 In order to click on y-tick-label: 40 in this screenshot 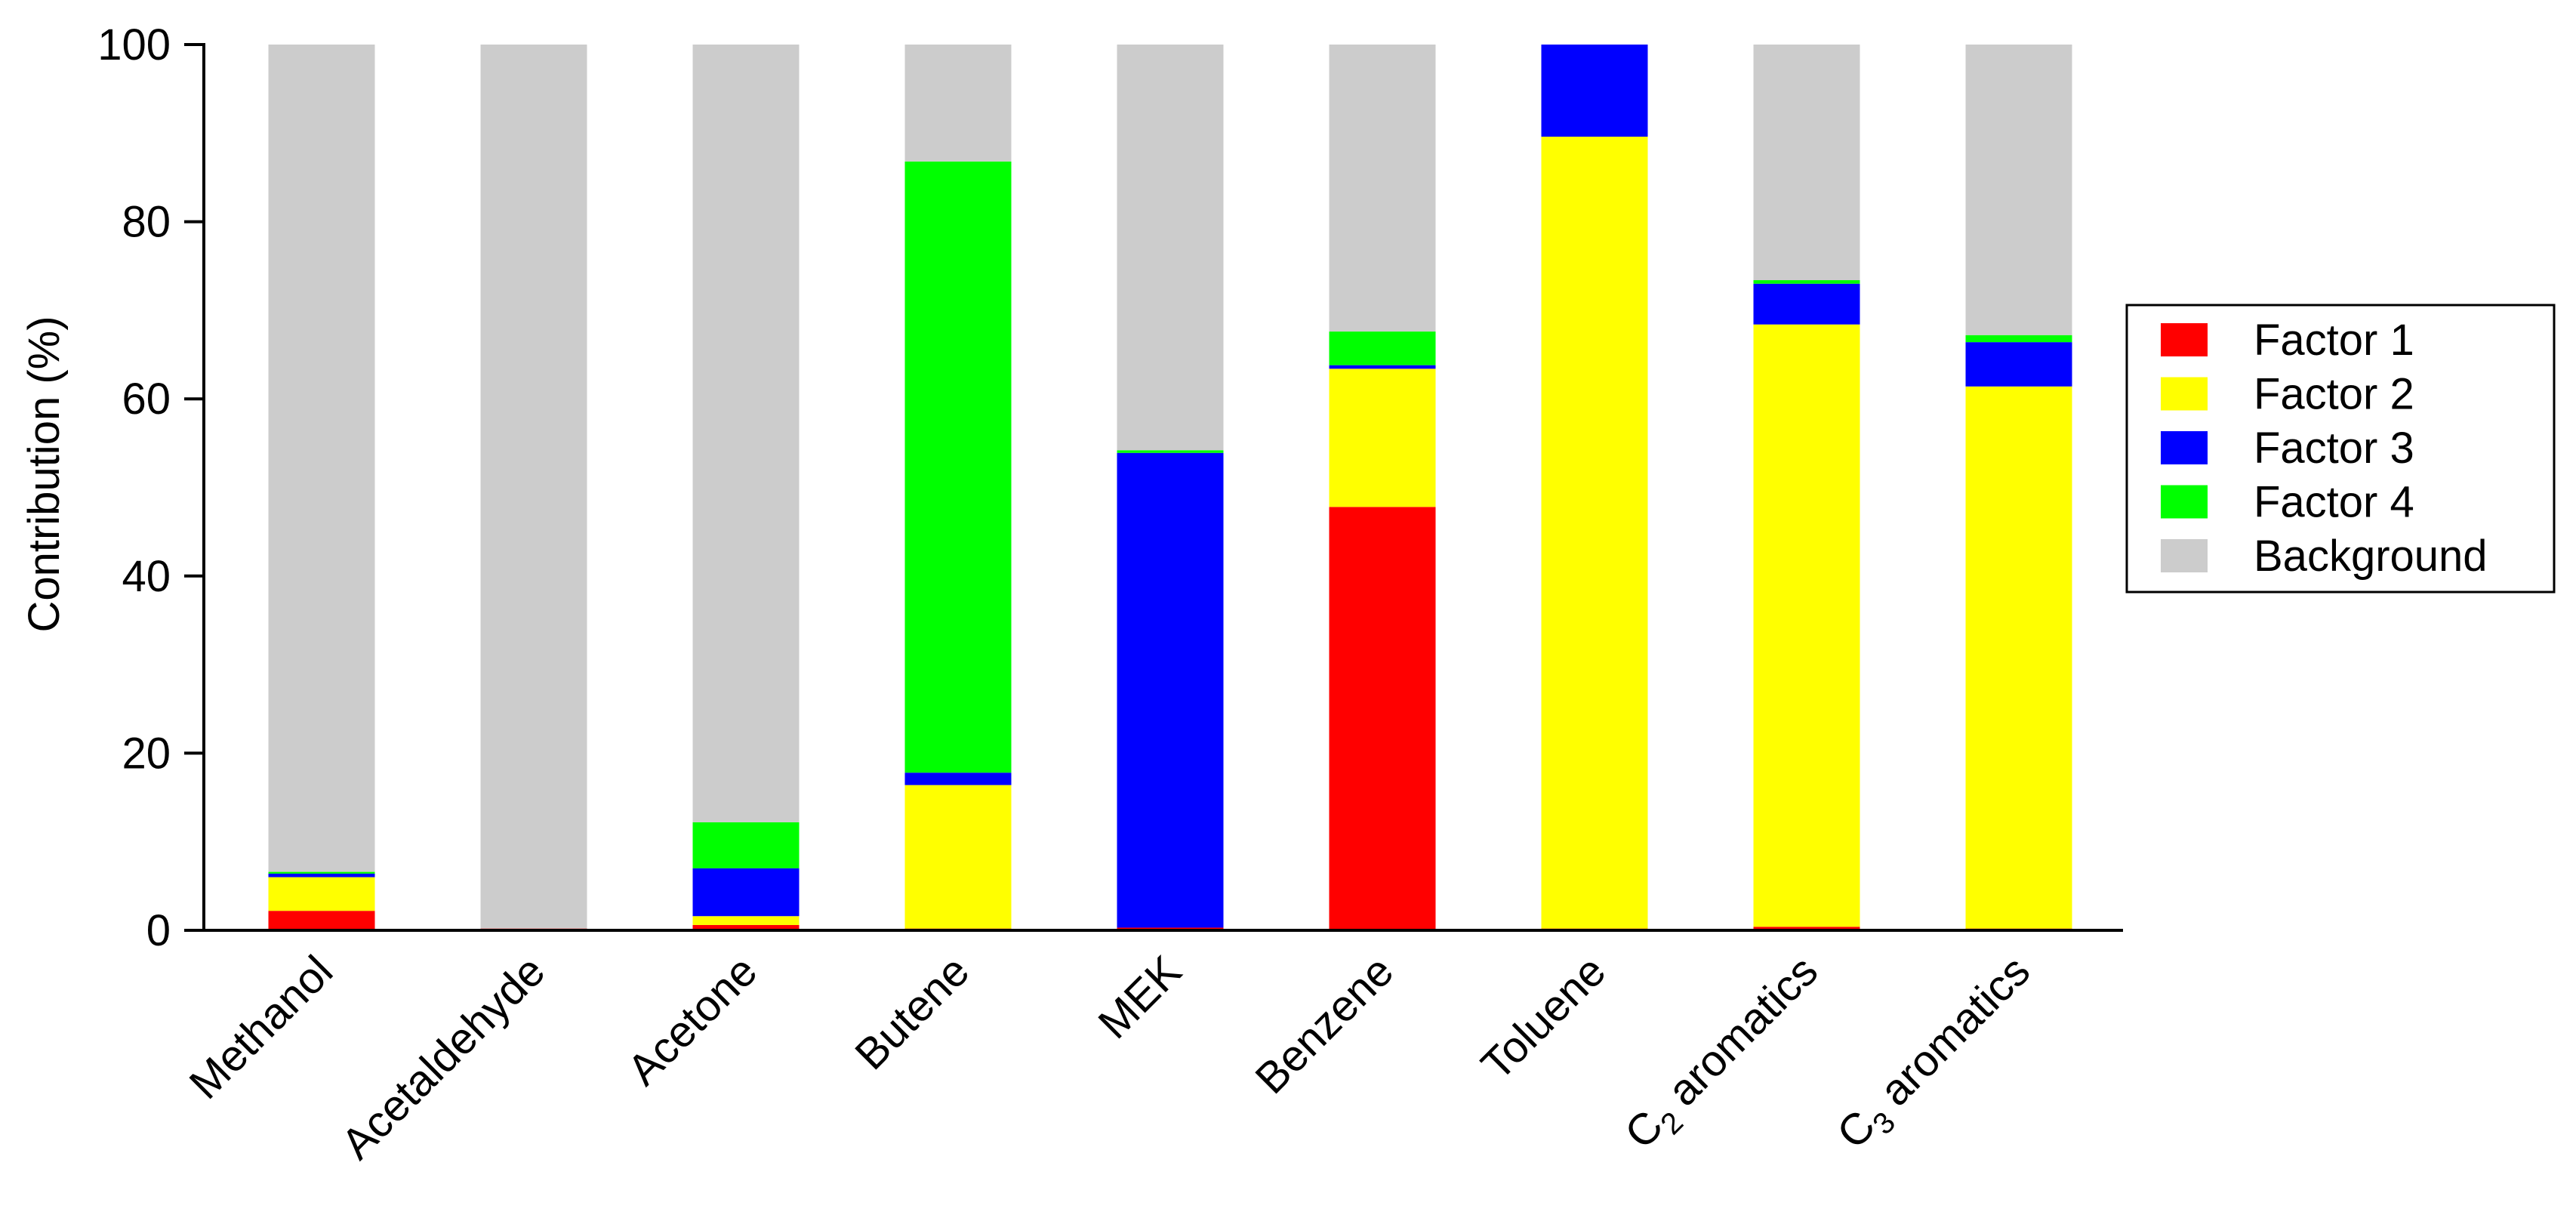, I will do `click(146, 576)`.